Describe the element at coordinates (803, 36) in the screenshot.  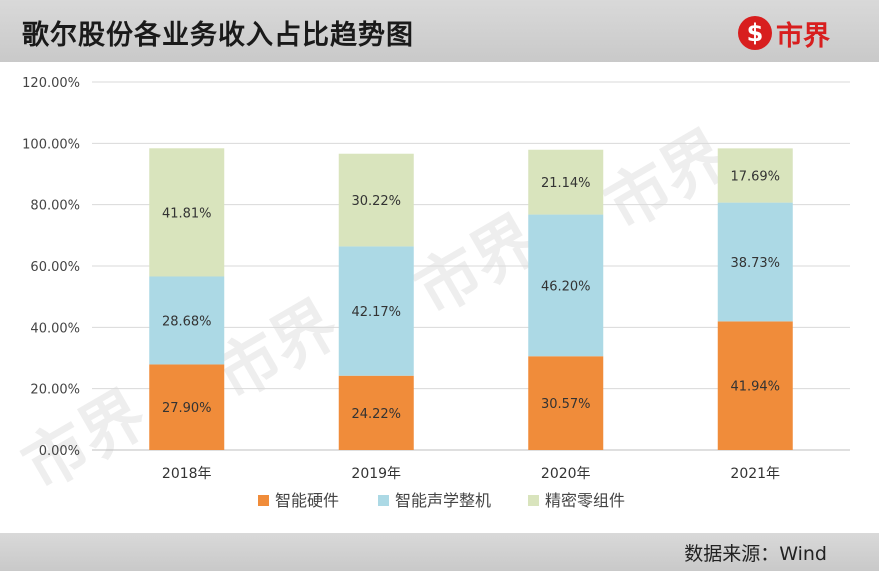
I see `logo-text: 市界` at that location.